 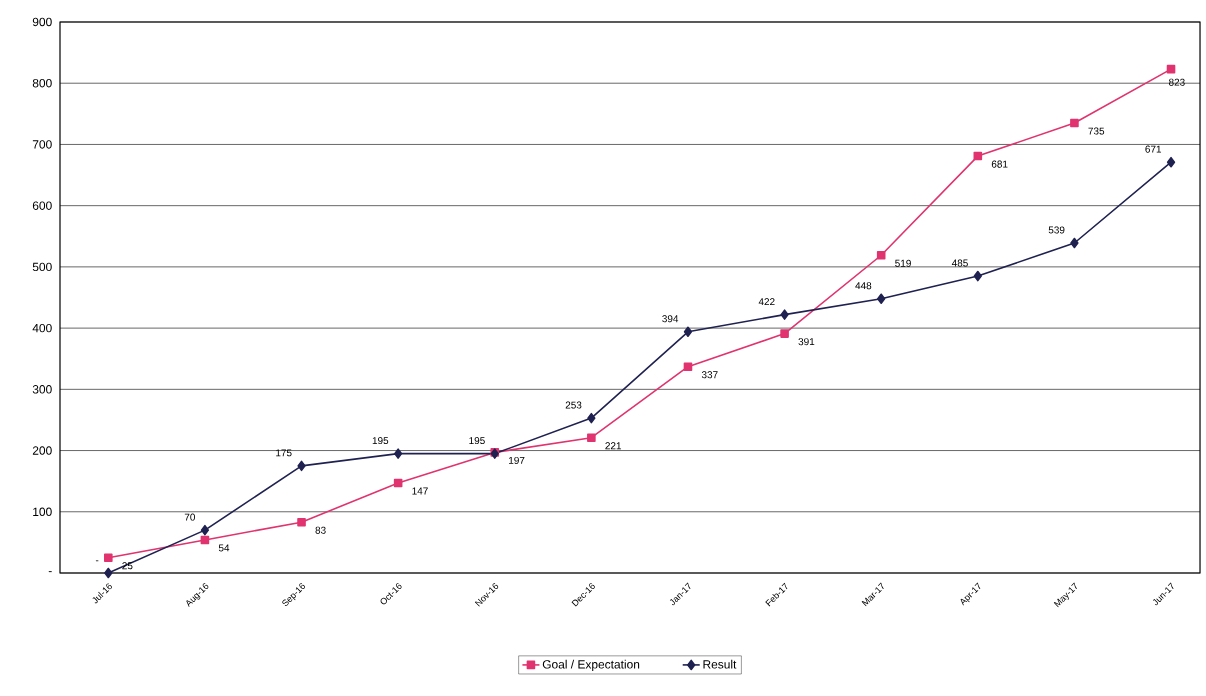 I want to click on data-label: 147, so click(x=420, y=491).